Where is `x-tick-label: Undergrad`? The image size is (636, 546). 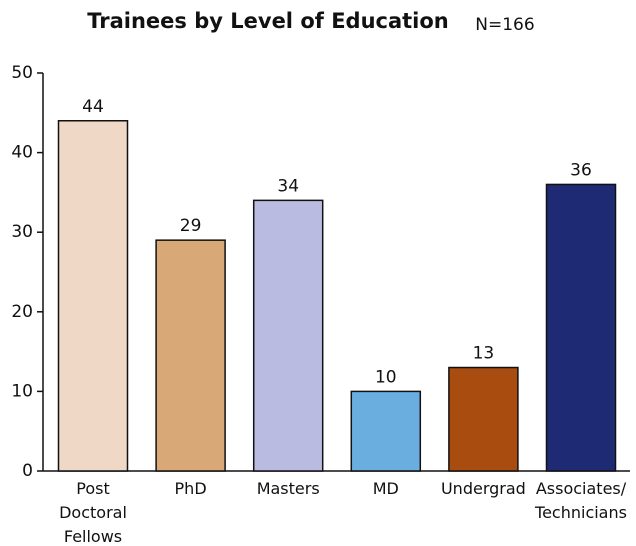
x-tick-label: Undergrad is located at coordinates (483, 488).